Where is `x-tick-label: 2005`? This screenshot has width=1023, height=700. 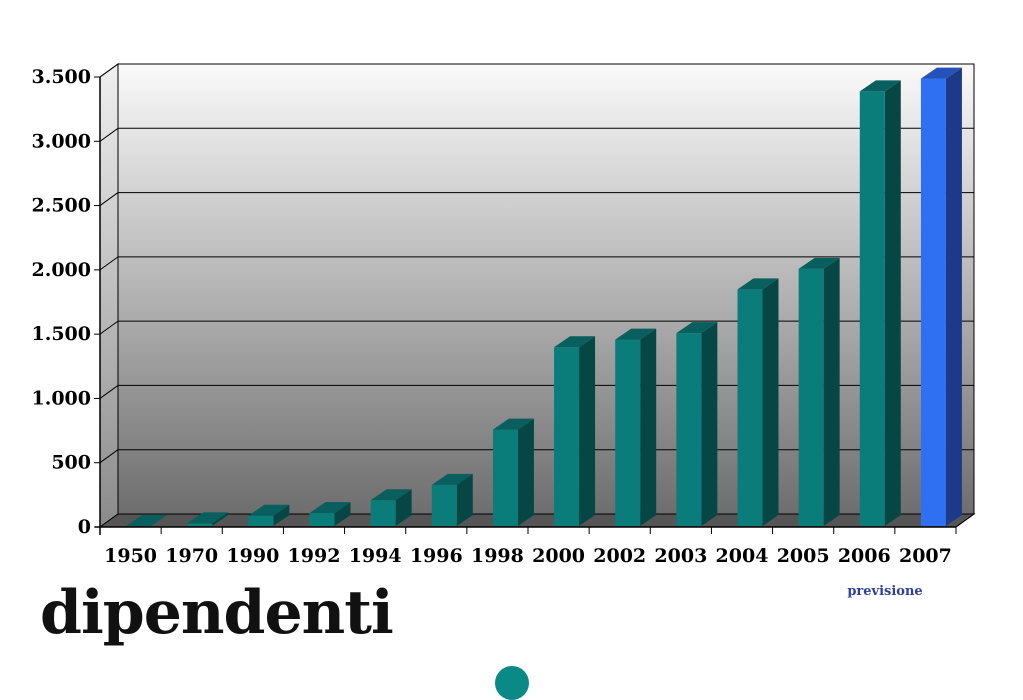
x-tick-label: 2005 is located at coordinates (803, 556).